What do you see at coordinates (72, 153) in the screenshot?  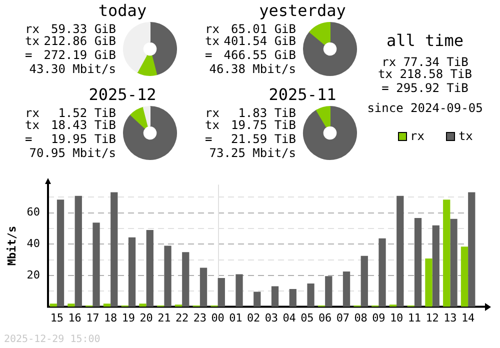 I see `text: 70.95 Mbit/s` at bounding box center [72, 153].